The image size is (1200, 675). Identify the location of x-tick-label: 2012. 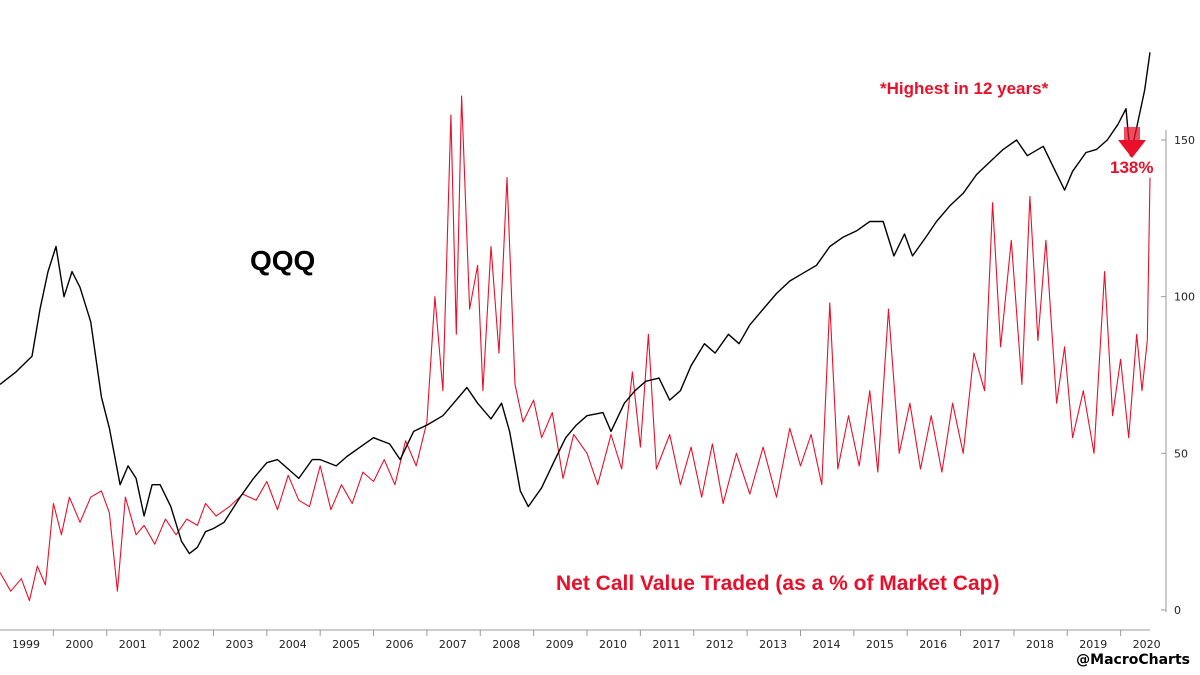
(720, 644).